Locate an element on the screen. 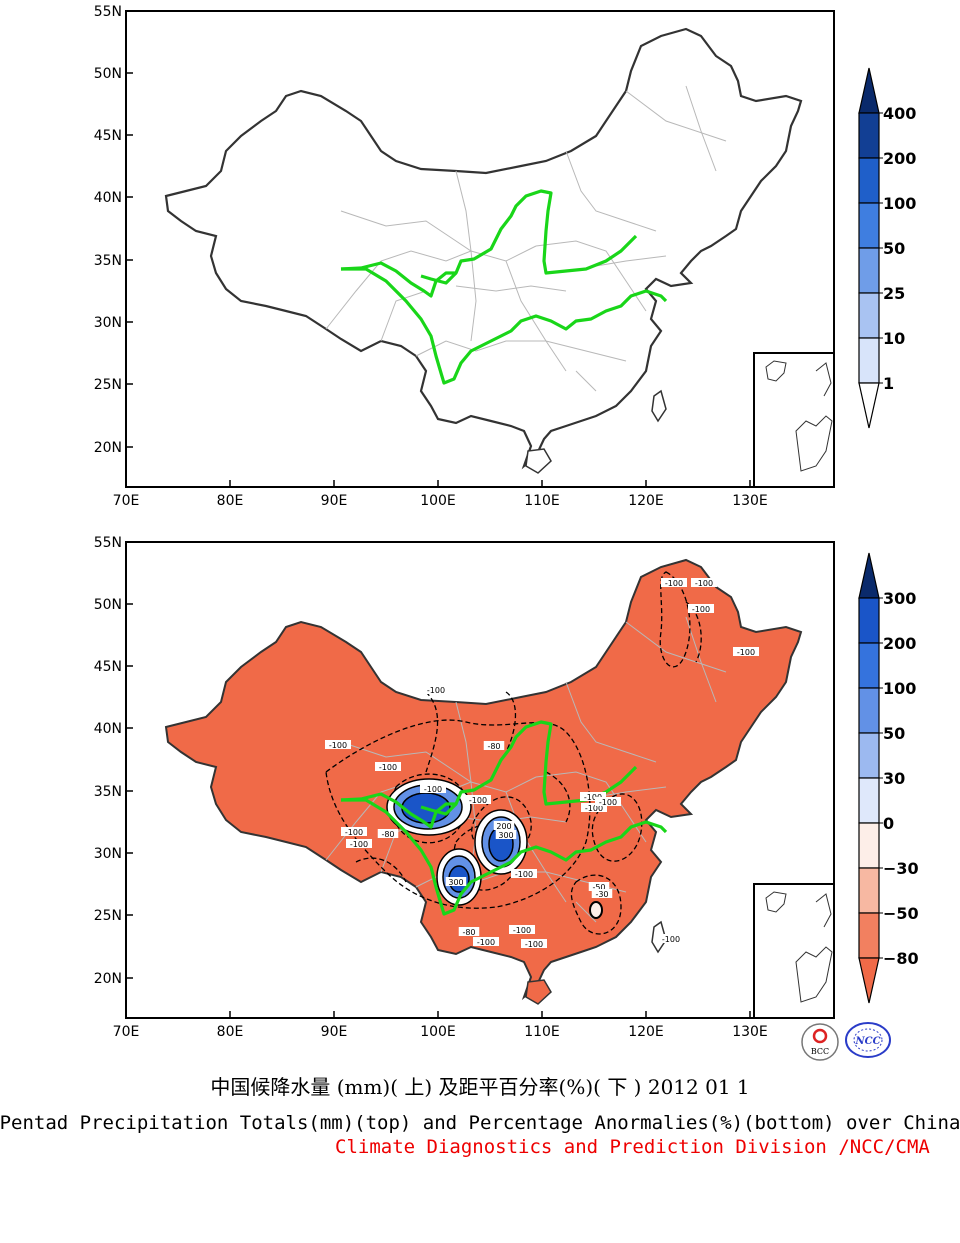 The image size is (960, 1243). colorbar-label: 0 is located at coordinates (888, 823).